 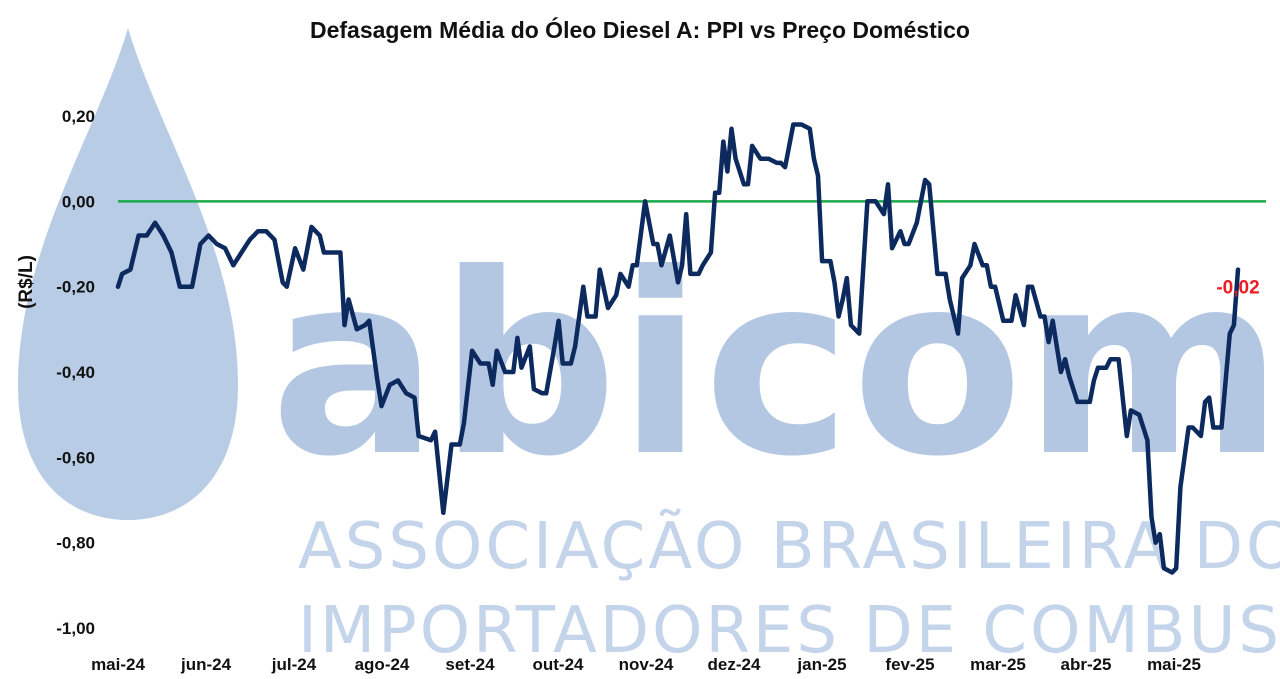 I want to click on y-tick-label: -1,00, so click(x=75, y=628).